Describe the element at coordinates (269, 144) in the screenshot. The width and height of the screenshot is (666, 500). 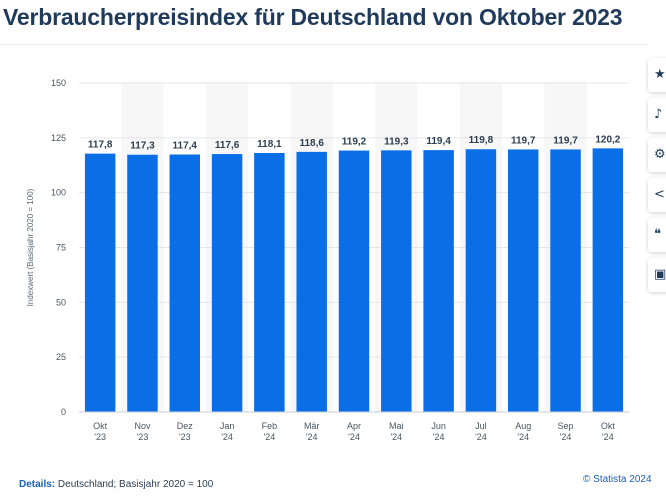
I see `bar-value-label: 118,1` at that location.